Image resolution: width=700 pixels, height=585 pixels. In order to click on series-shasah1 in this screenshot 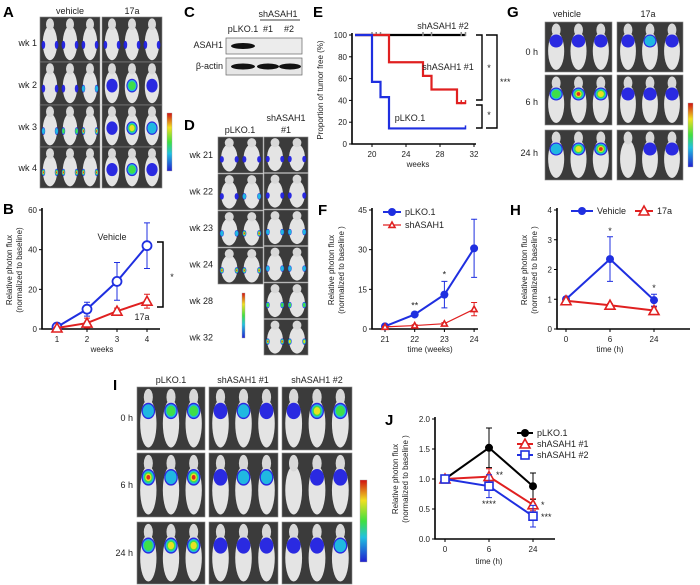, I will do `click(429, 316)`.